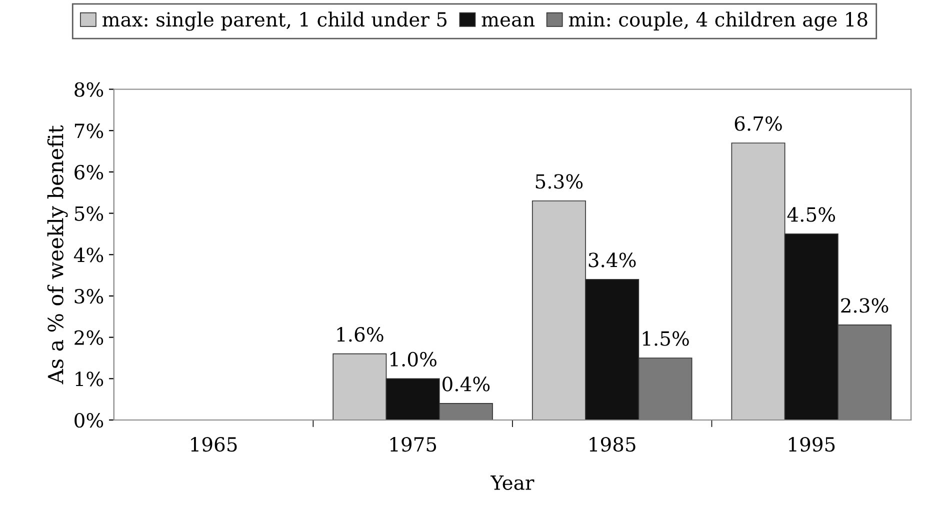 Image resolution: width=949 pixels, height=525 pixels. What do you see at coordinates (512, 483) in the screenshot?
I see `x-axis-title: Year` at bounding box center [512, 483].